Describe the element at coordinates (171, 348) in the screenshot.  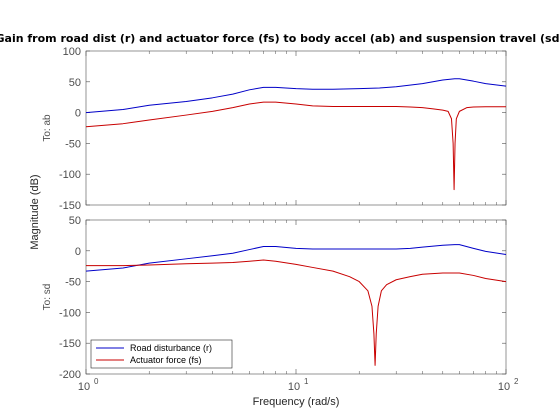
I see `legend-label-road: Road disturbance (r)` at that location.